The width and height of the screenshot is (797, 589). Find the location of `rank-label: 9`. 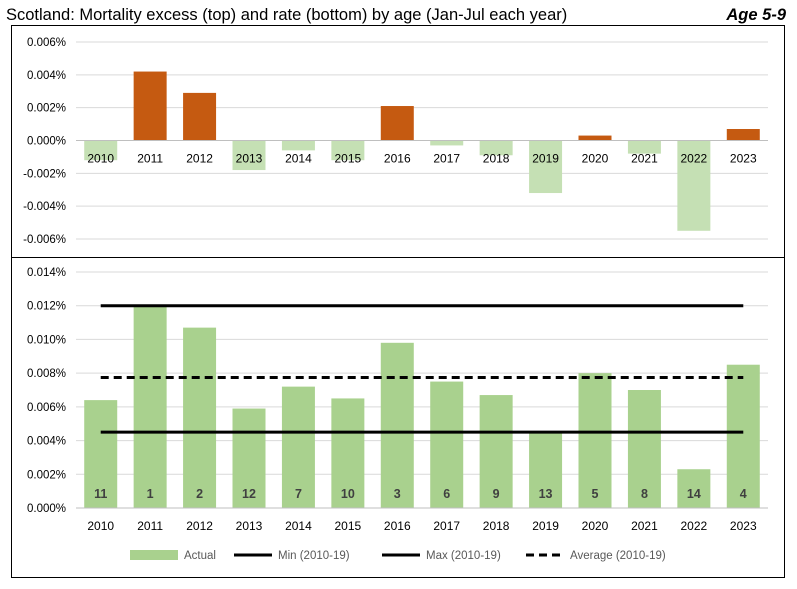

rank-label: 9 is located at coordinates (496, 494).